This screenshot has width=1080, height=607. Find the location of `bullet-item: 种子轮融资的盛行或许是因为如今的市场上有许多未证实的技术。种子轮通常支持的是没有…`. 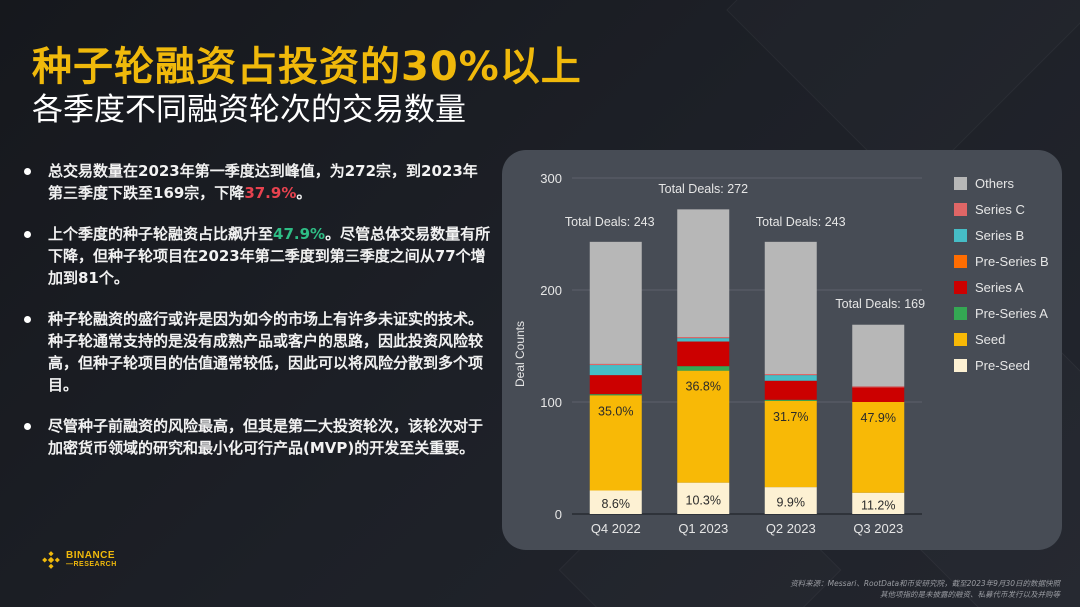

bullet-item: 种子轮融资的盛行或许是因为如今的市场上有许多未证实的技术。种子轮通常支持的是没有… is located at coordinates (257, 352).